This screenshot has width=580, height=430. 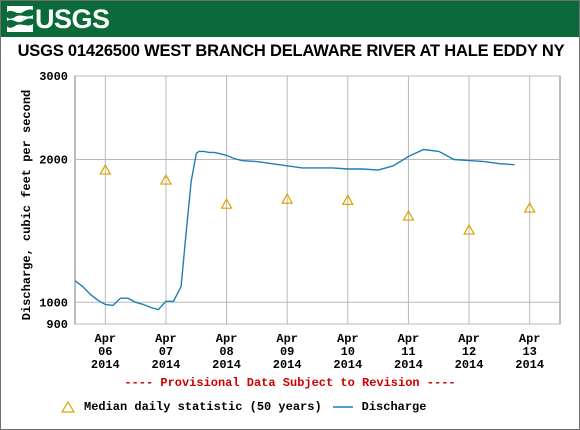 I want to click on x-tick-label: 11, so click(x=408, y=352).